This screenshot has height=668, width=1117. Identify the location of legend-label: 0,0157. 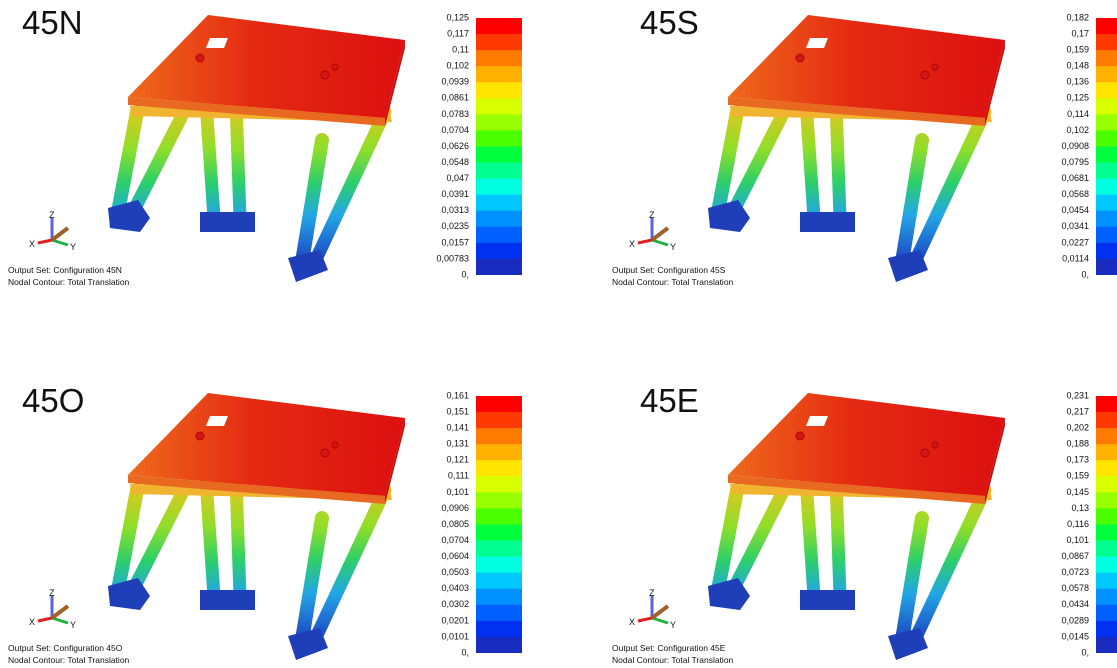
(455, 242).